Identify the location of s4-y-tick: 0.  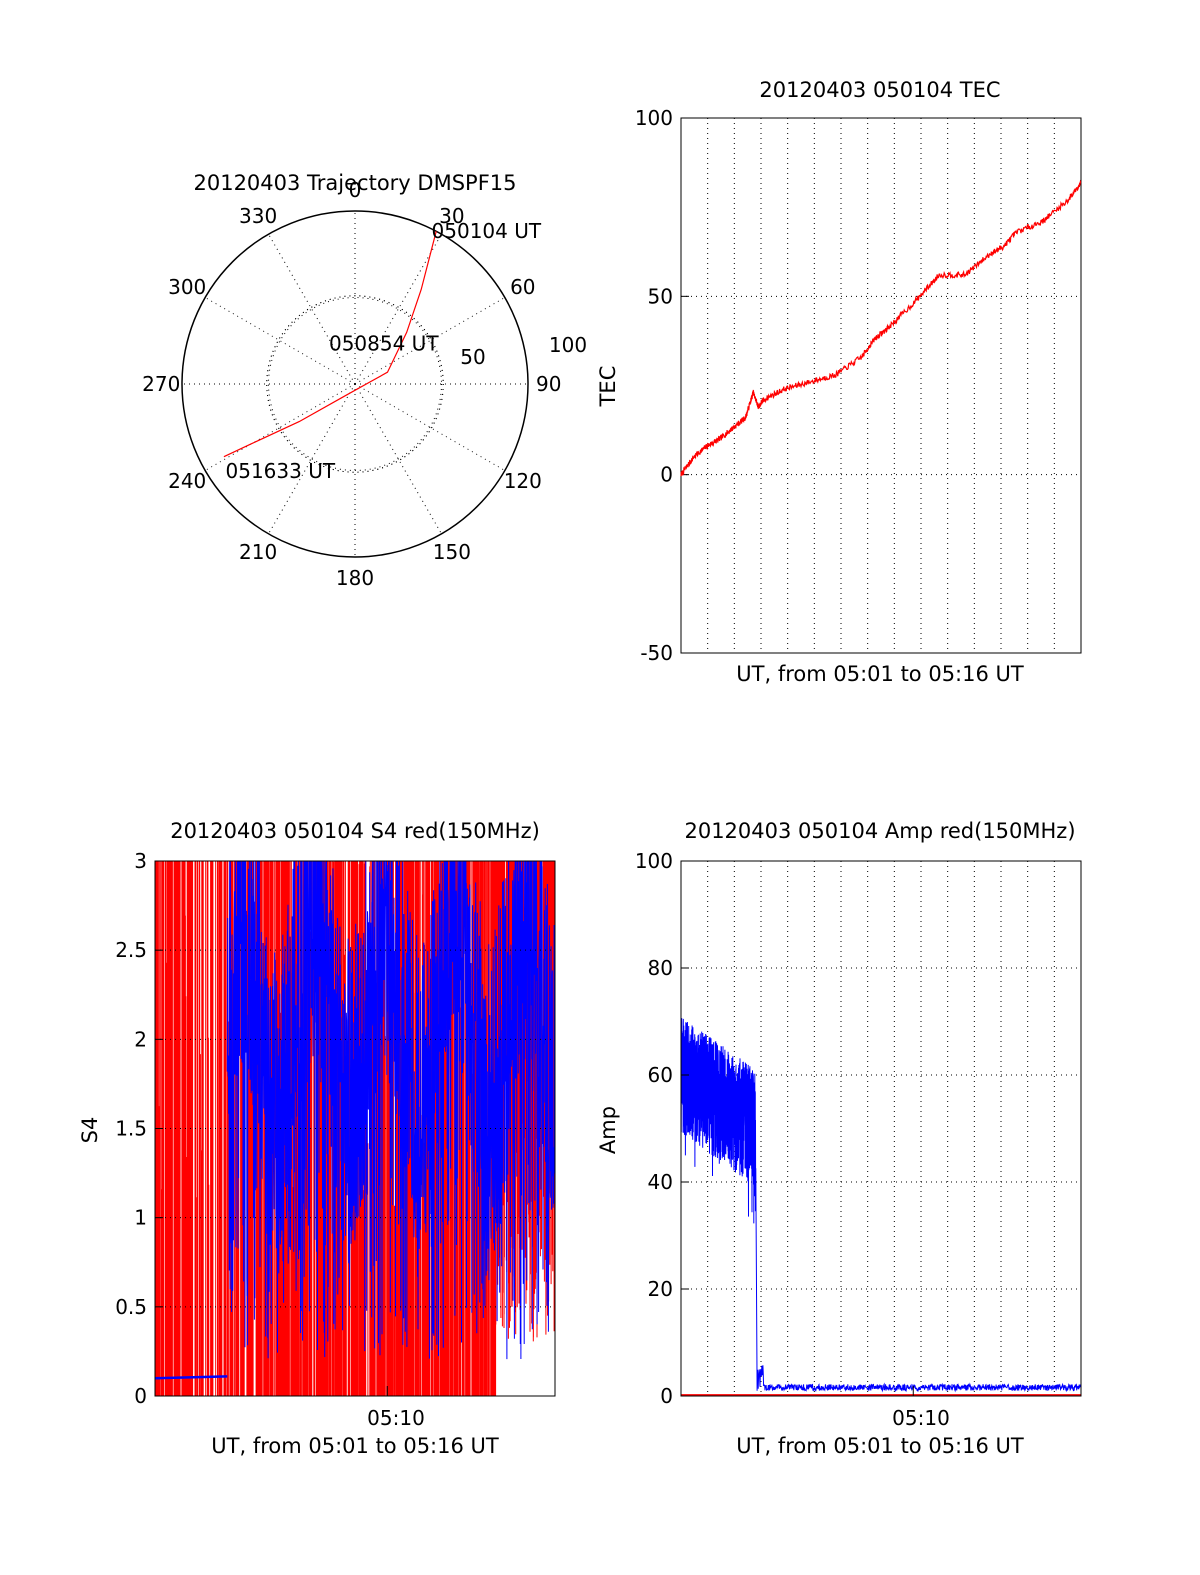
(140, 1396).